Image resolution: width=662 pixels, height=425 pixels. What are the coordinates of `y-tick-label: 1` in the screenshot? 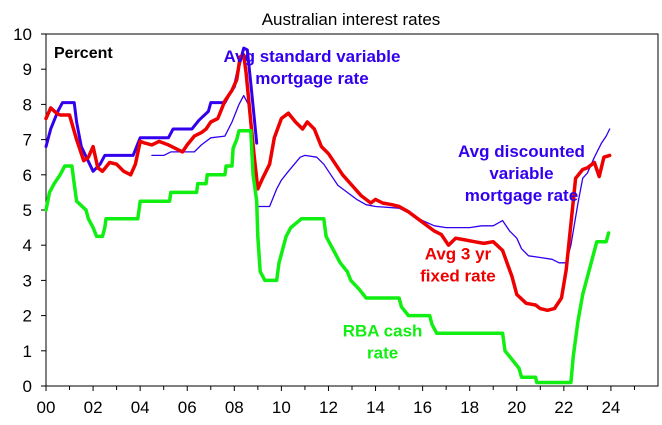 It's located at (27, 351).